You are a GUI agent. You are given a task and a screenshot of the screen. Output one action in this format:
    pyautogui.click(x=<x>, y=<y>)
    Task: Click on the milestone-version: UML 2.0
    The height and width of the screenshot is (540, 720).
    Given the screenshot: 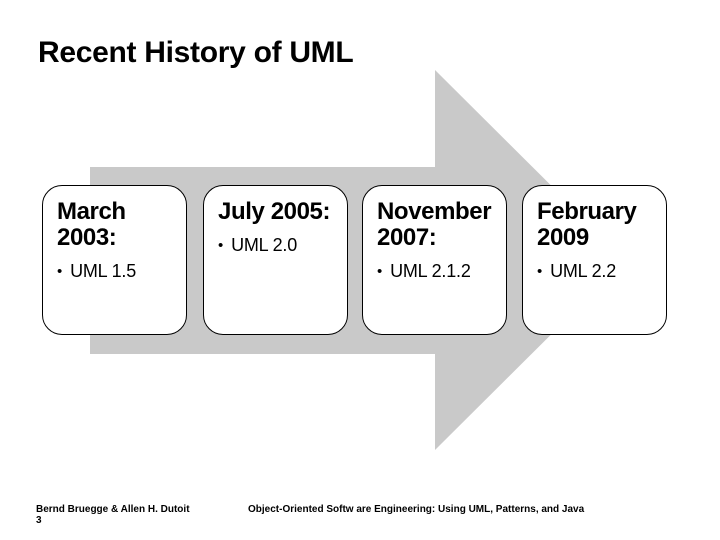 What is the action you would take?
    pyautogui.click(x=264, y=244)
    